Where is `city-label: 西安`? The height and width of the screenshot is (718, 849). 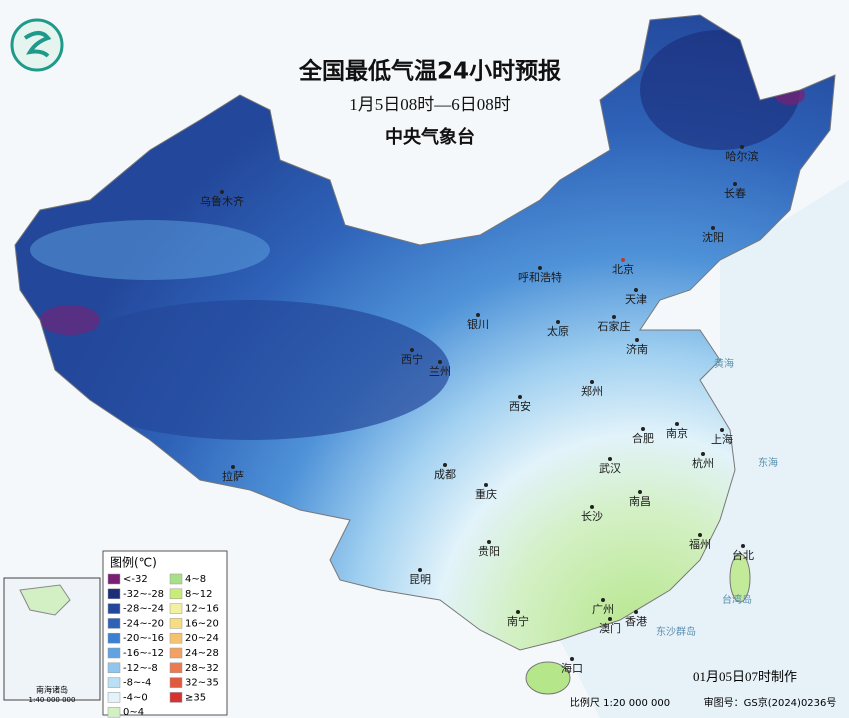 city-label: 西安 is located at coordinates (520, 406).